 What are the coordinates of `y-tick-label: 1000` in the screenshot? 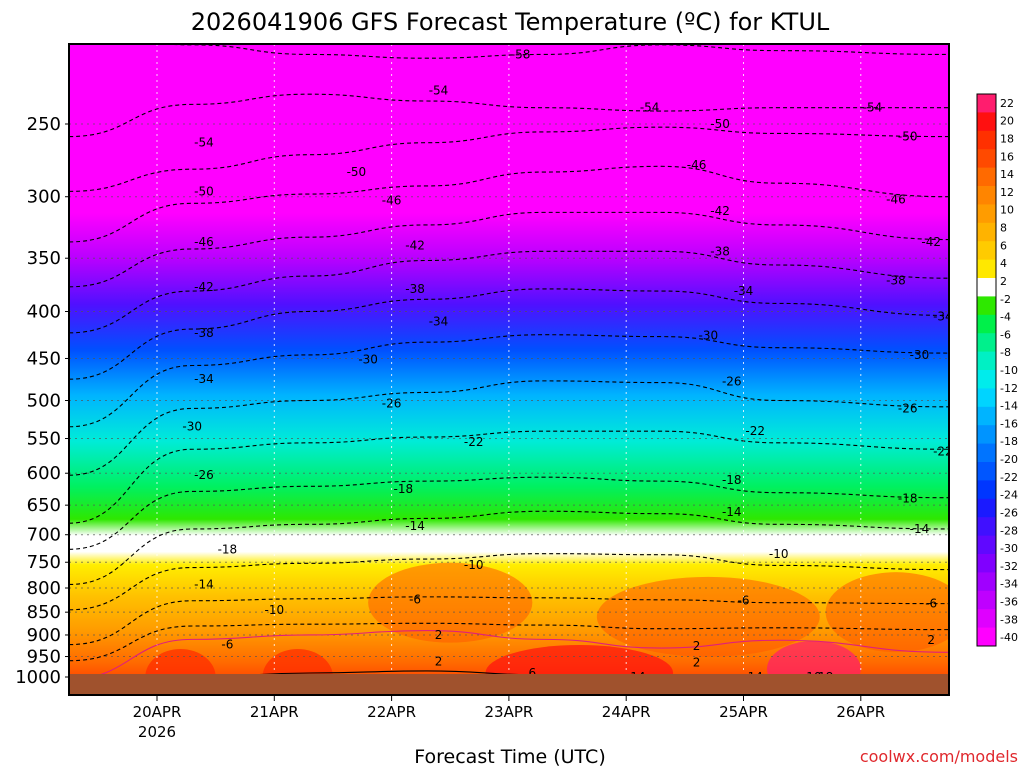 It's located at (38, 677).